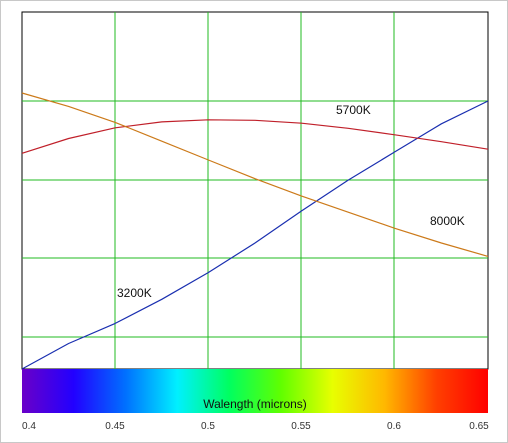  What do you see at coordinates (255, 426) in the screenshot?
I see `x-tick-labels: 0.4 0.45 0.5 0.55 0.6 0.65` at bounding box center [255, 426].